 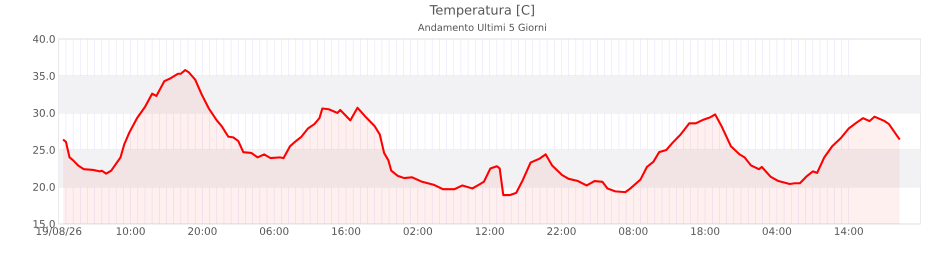 I want to click on x-tick-label: 20:00, so click(x=202, y=231).